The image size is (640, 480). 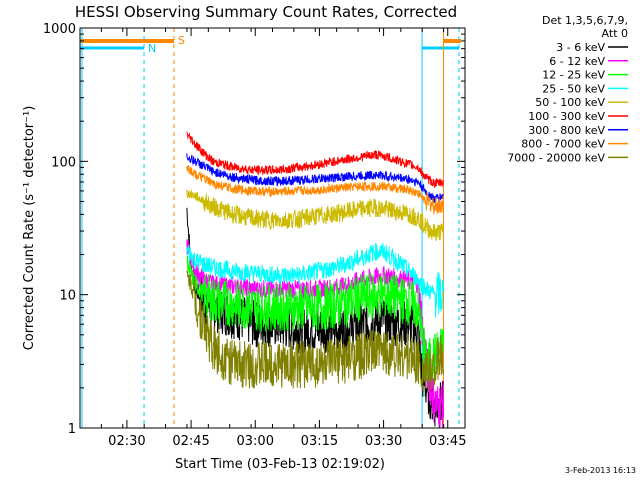 I want to click on legend-label: 50 - 100 keV, so click(x=570, y=102).